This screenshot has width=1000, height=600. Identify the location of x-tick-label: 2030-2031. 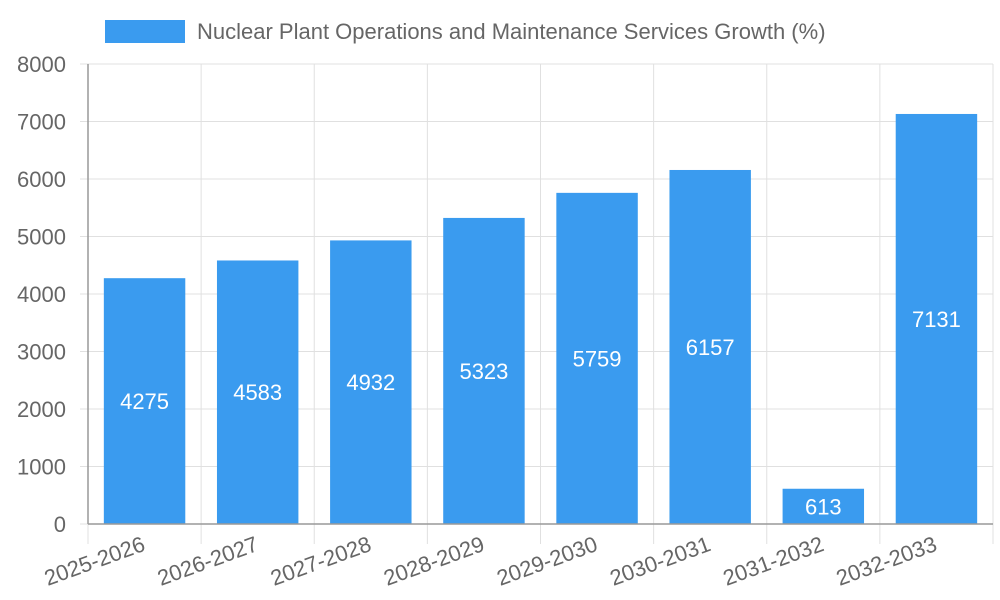
(659, 560).